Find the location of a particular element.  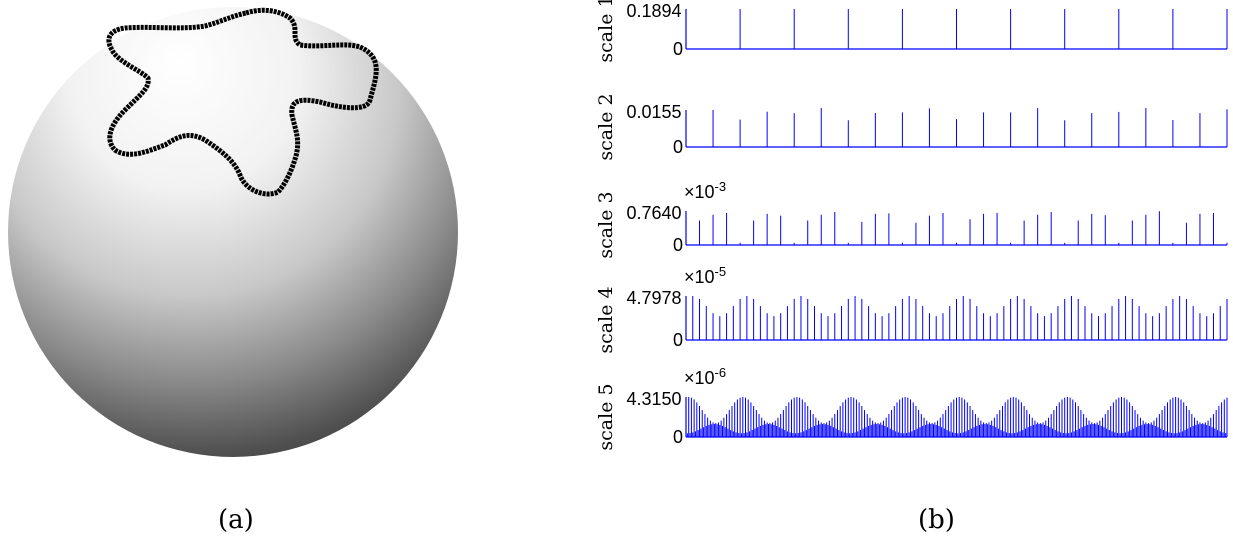

ytick-max: 4.7978 is located at coordinates (653, 298).